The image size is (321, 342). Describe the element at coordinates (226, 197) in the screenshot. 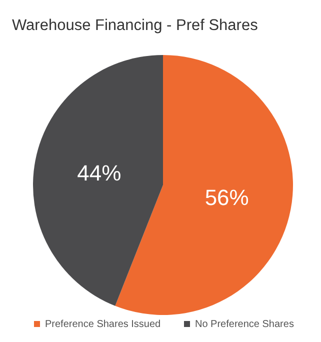

I see `data-label: 56%` at that location.